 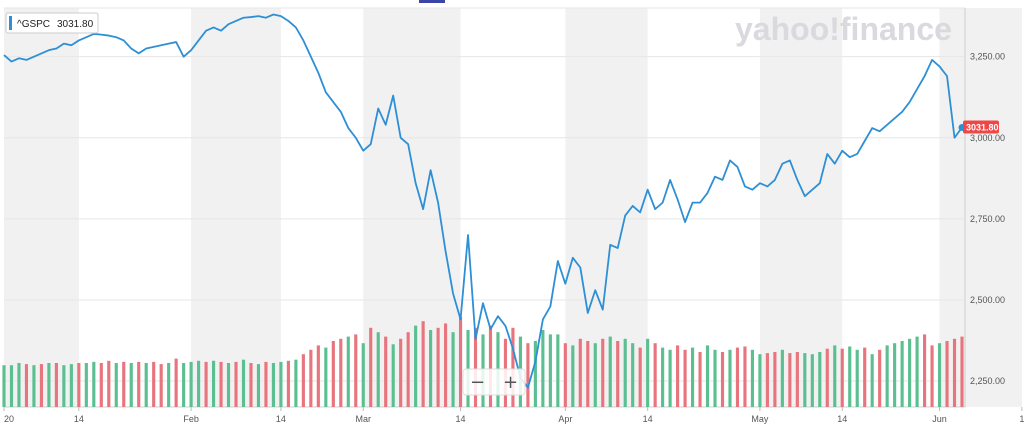 I want to click on x-axis: 20 14 Feb 14 Mar 14 Apr 14 May 14 Jun 1, so click(x=513, y=415).